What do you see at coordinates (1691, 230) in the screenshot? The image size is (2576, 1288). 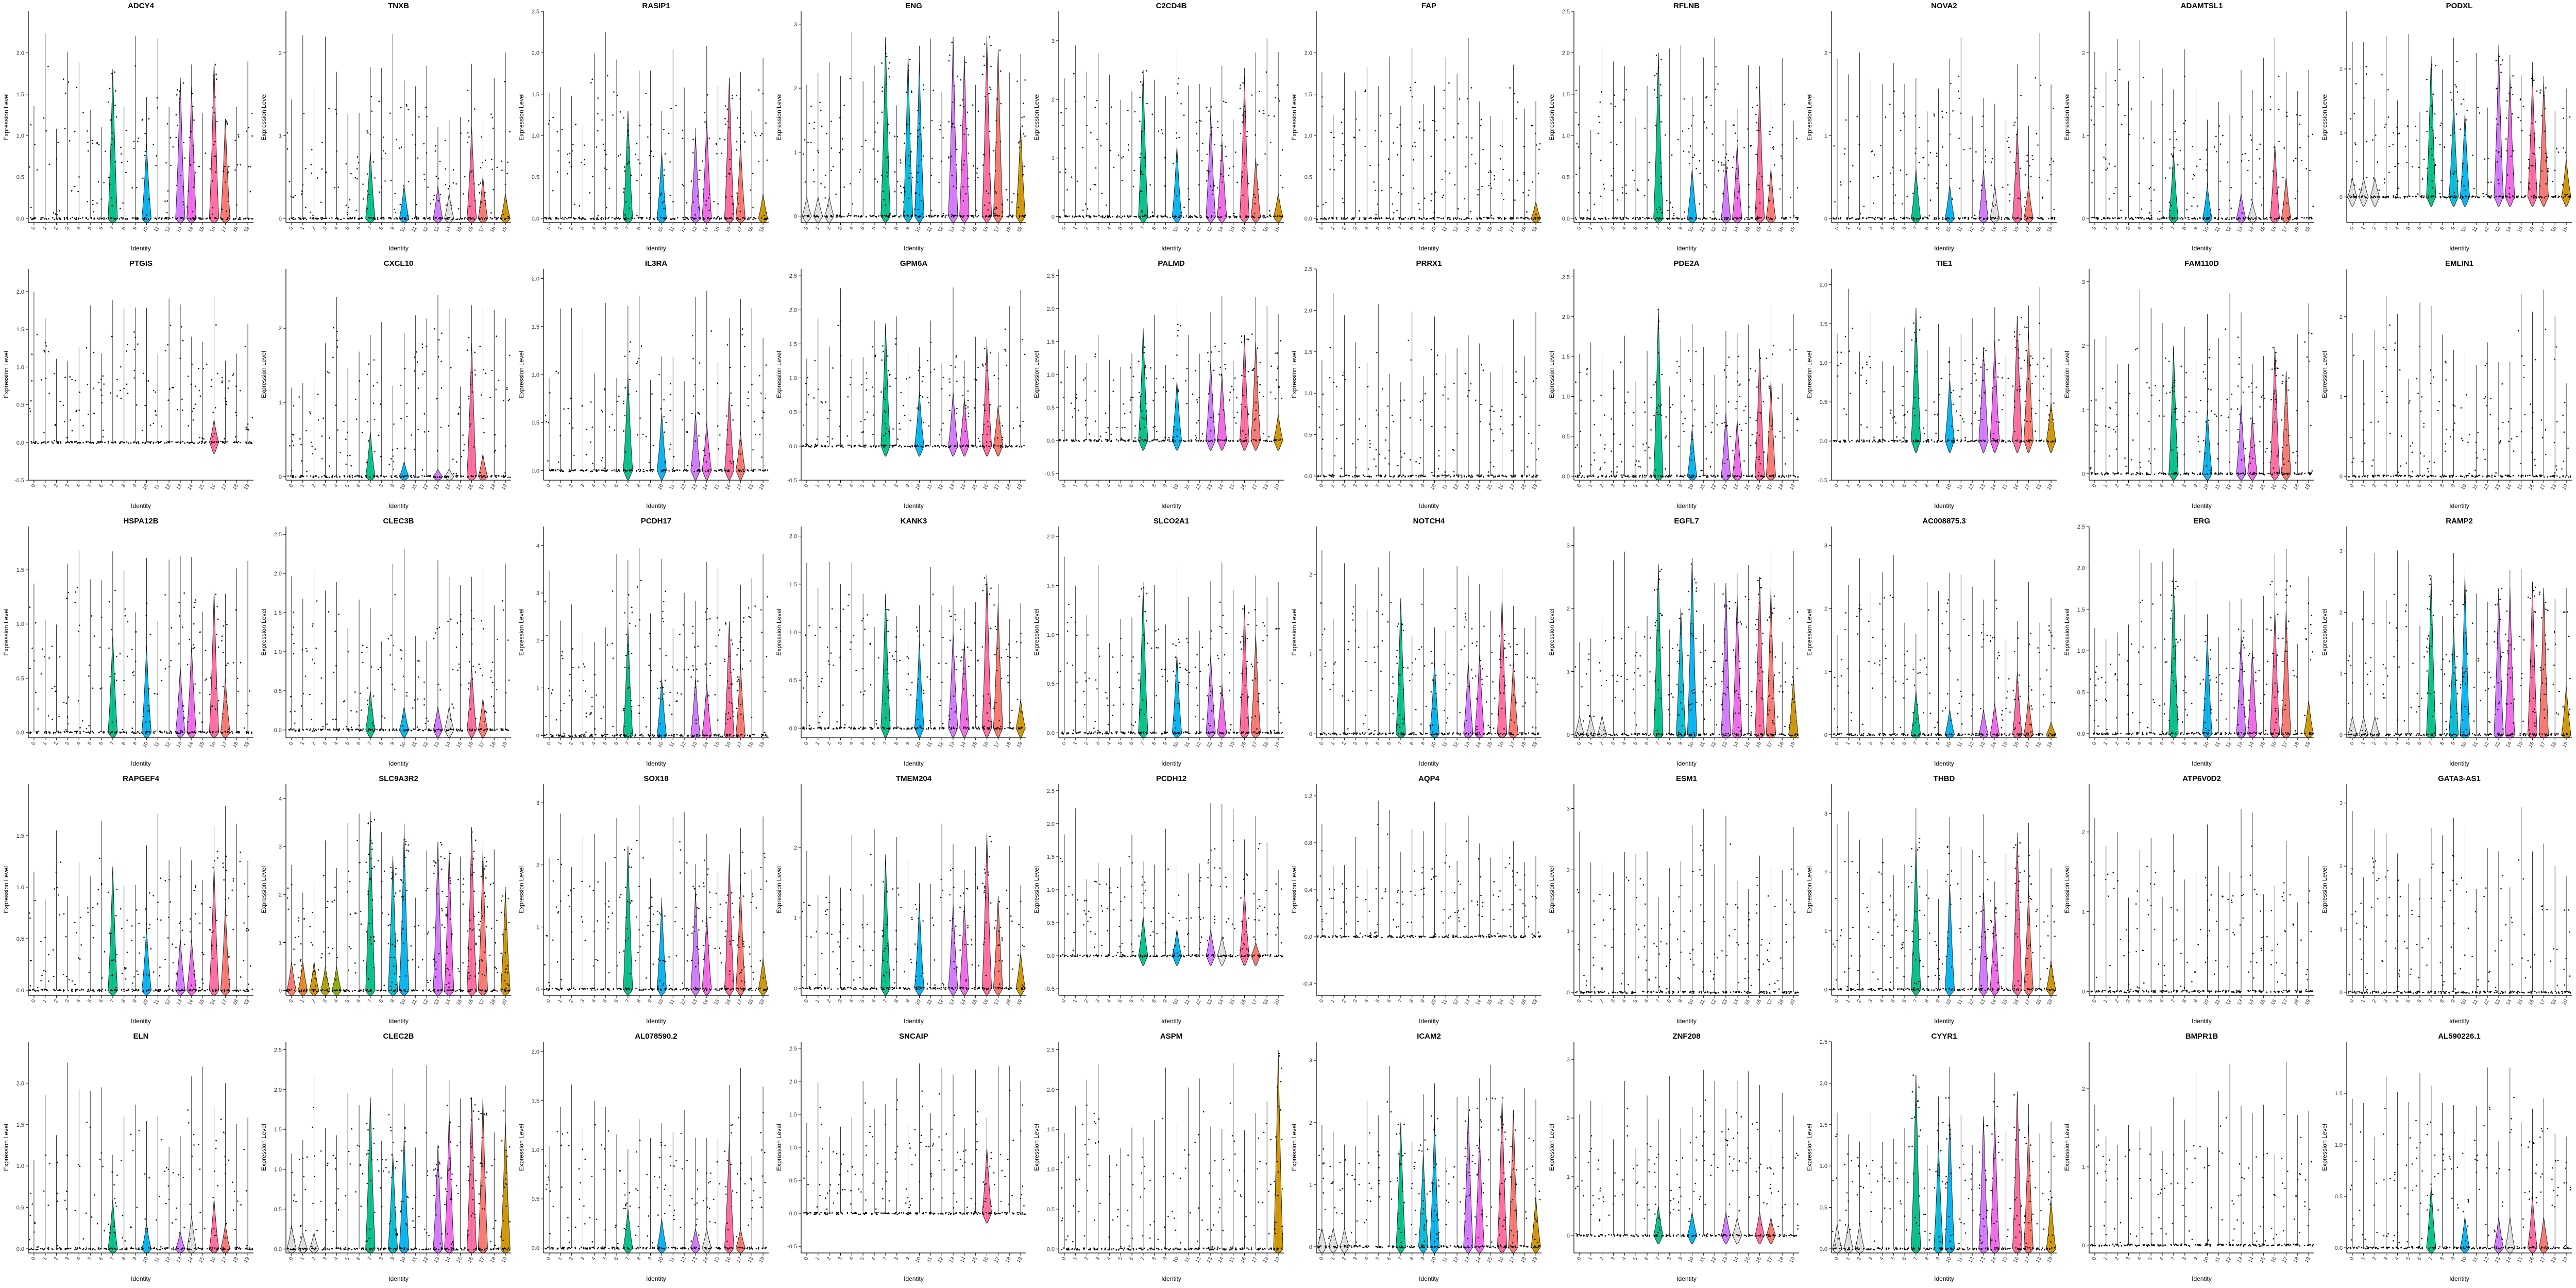 I see `x-tick-label: 10` at bounding box center [1691, 230].